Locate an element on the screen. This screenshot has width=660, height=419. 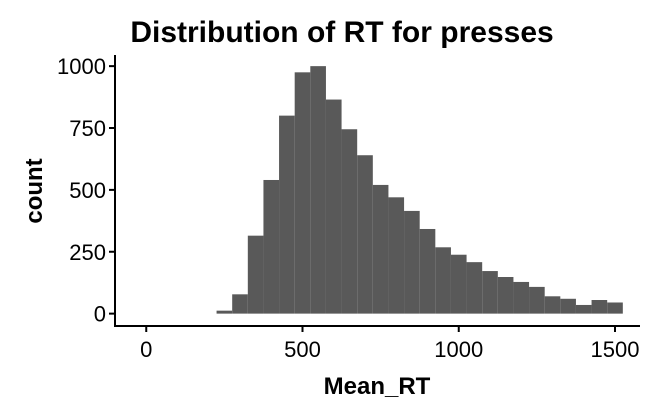
x-tick-label-0: 0 is located at coordinates (146, 349).